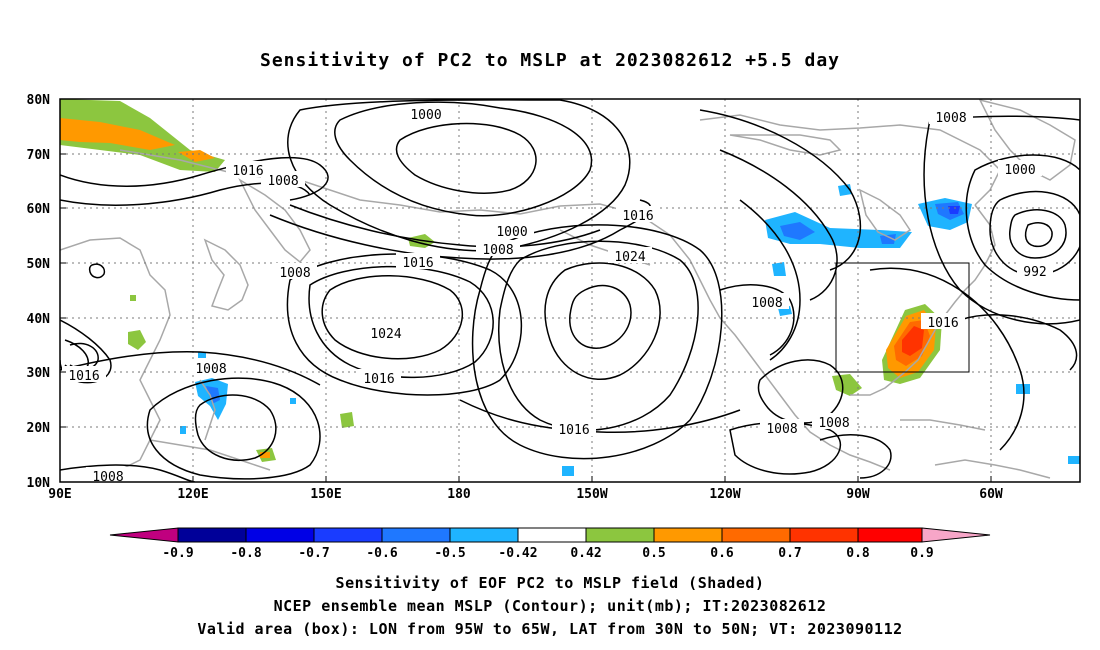 The width and height of the screenshot is (1100, 650). What do you see at coordinates (517, 553) in the screenshot?
I see `colorbar-label: -0.42` at bounding box center [517, 553].